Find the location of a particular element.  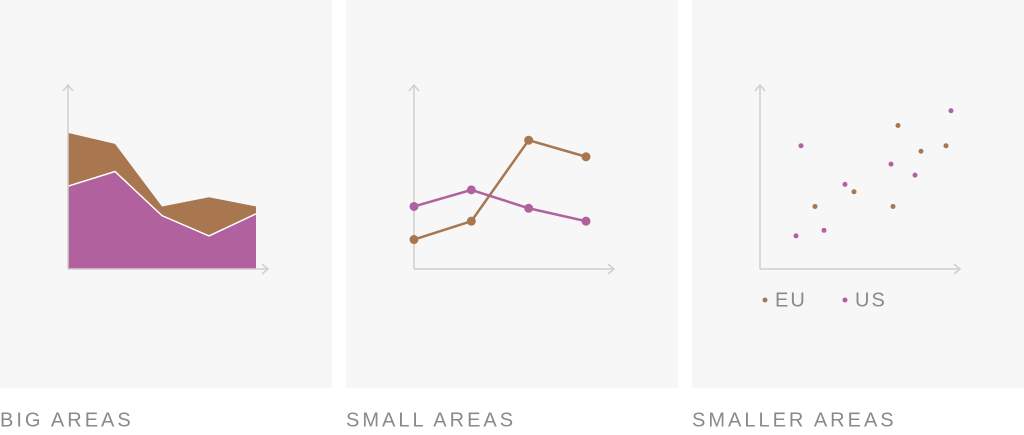

legend-label: EU is located at coordinates (791, 300).